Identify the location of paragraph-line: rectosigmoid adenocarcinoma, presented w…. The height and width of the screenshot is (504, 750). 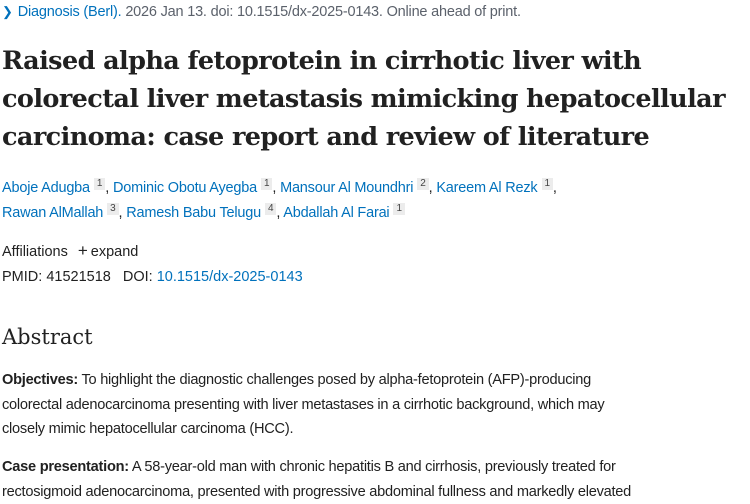
(316, 492).